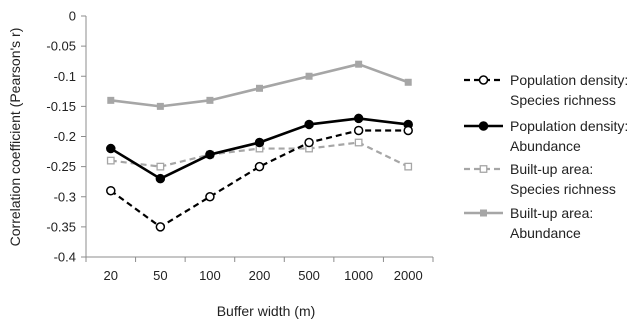 Image resolution: width=644 pixels, height=323 pixels. What do you see at coordinates (65, 76) in the screenshot?
I see `y-tick-label: -0.1` at bounding box center [65, 76].